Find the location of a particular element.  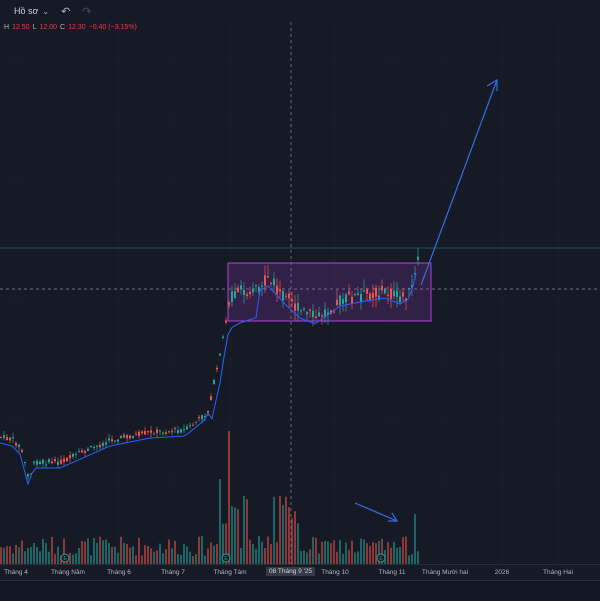

x-tick-label: Tháng Hai is located at coordinates (558, 572).